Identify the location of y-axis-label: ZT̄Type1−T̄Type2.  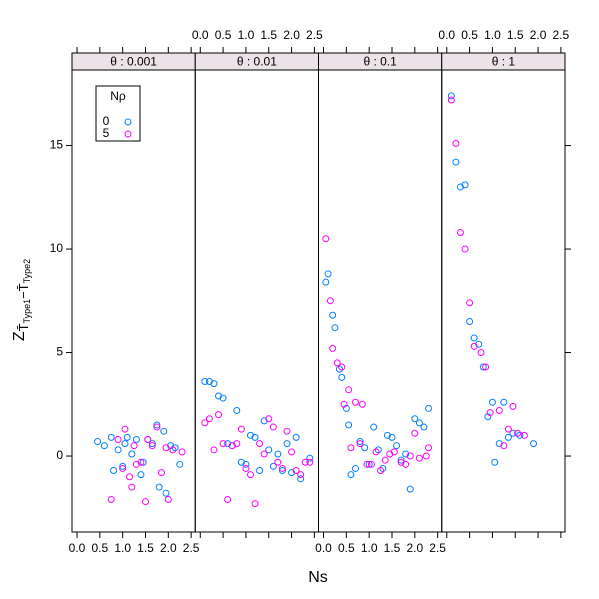
(21, 300).